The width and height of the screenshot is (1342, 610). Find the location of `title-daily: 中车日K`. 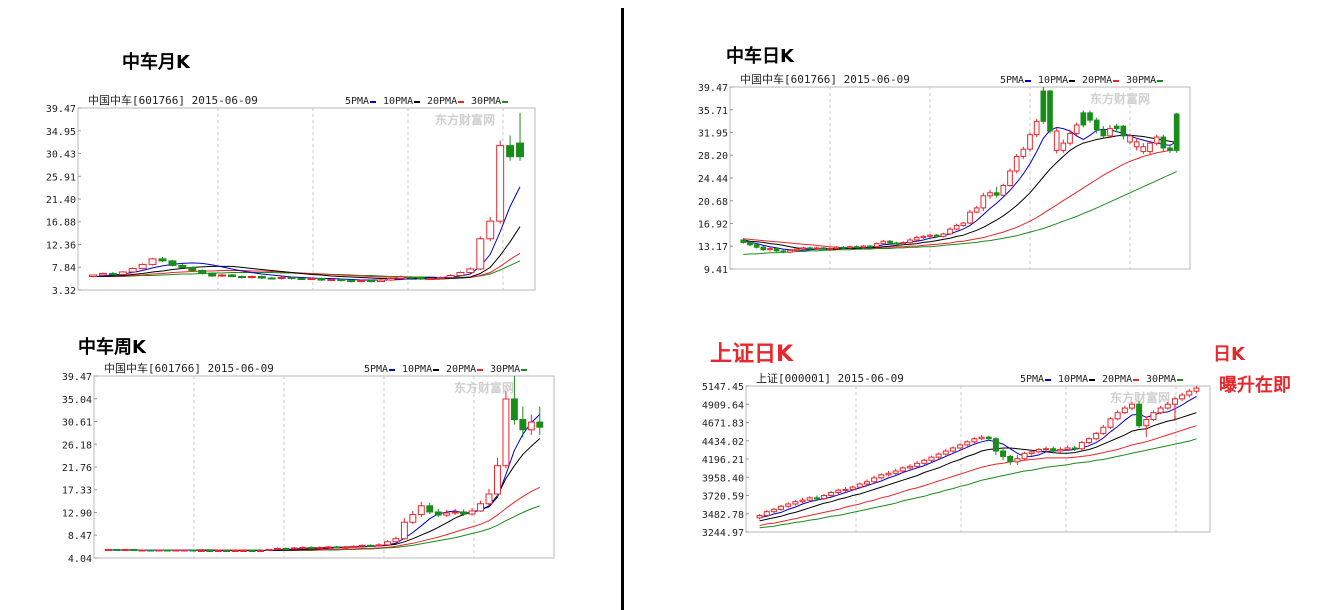

title-daily: 中车日K is located at coordinates (760, 56).